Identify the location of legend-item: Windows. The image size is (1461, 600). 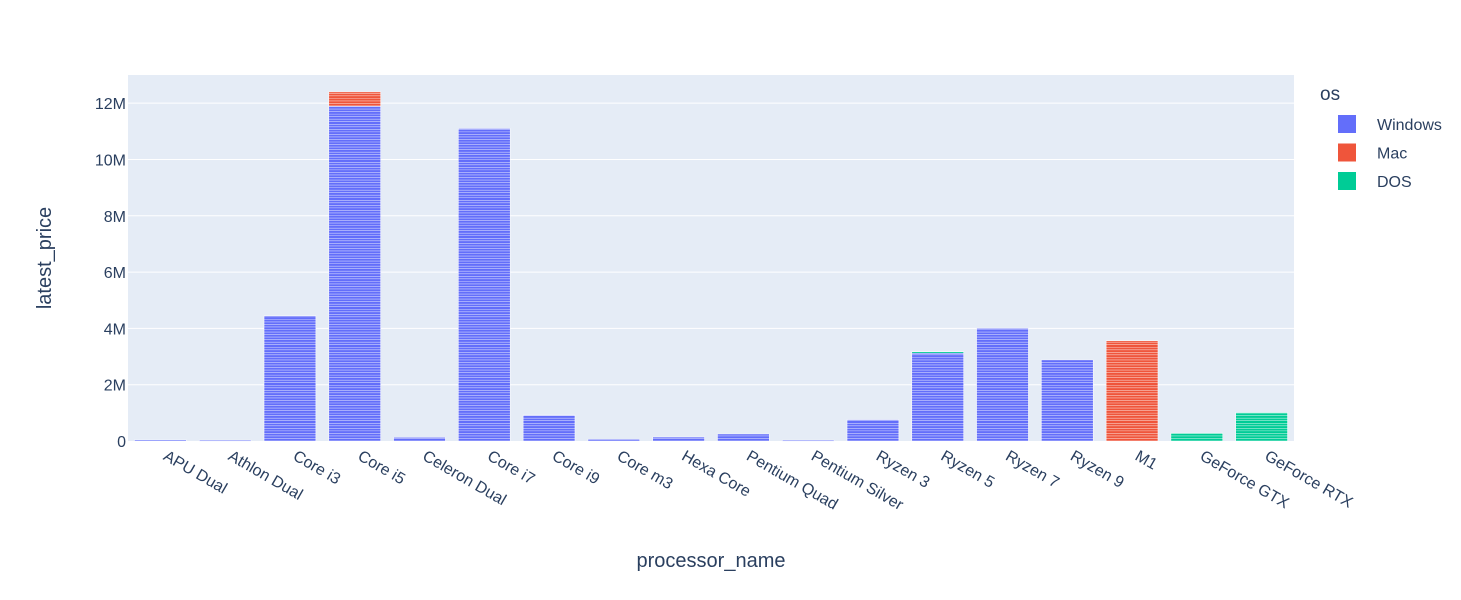
(1390, 124).